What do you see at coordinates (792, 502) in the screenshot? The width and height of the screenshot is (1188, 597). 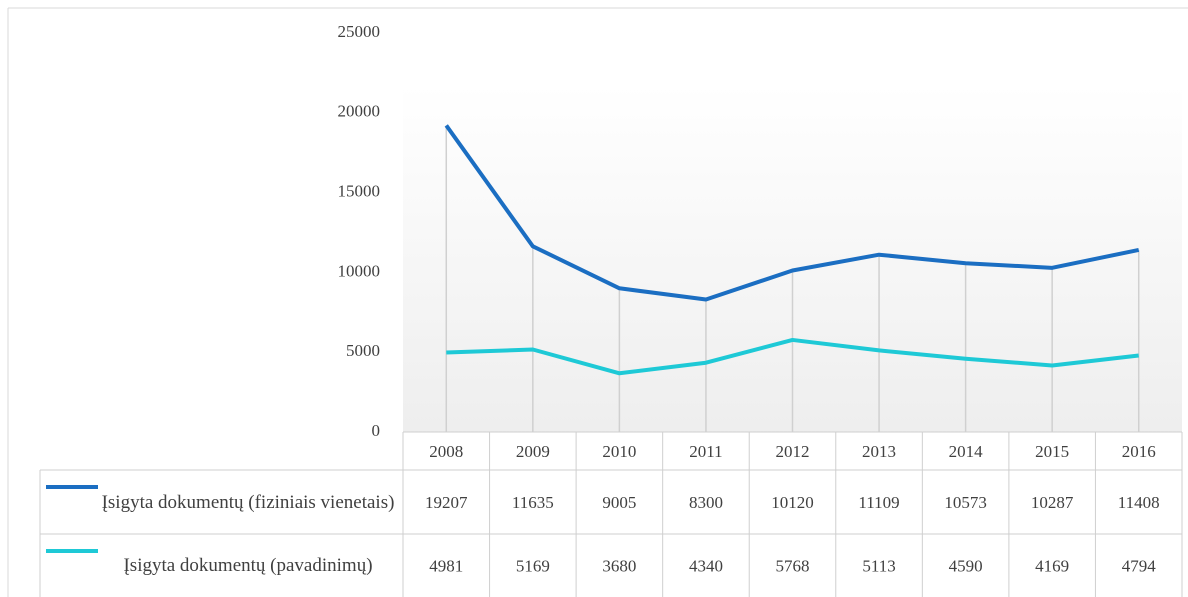 I see `data-label: 10120` at bounding box center [792, 502].